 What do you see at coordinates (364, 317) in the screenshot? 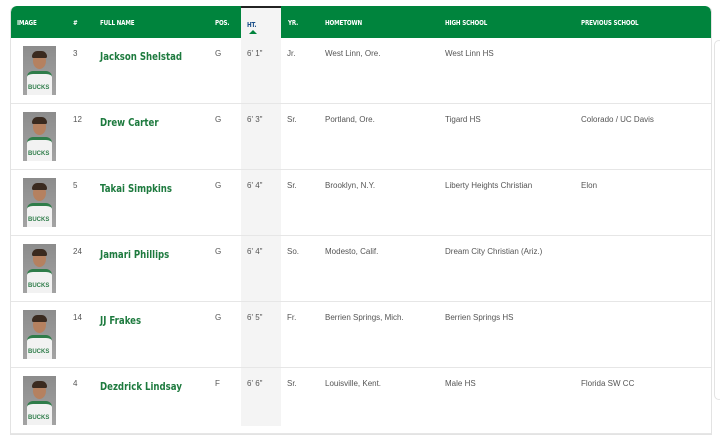
I see `player-hometown: Berrien Springs, Mich.` at bounding box center [364, 317].